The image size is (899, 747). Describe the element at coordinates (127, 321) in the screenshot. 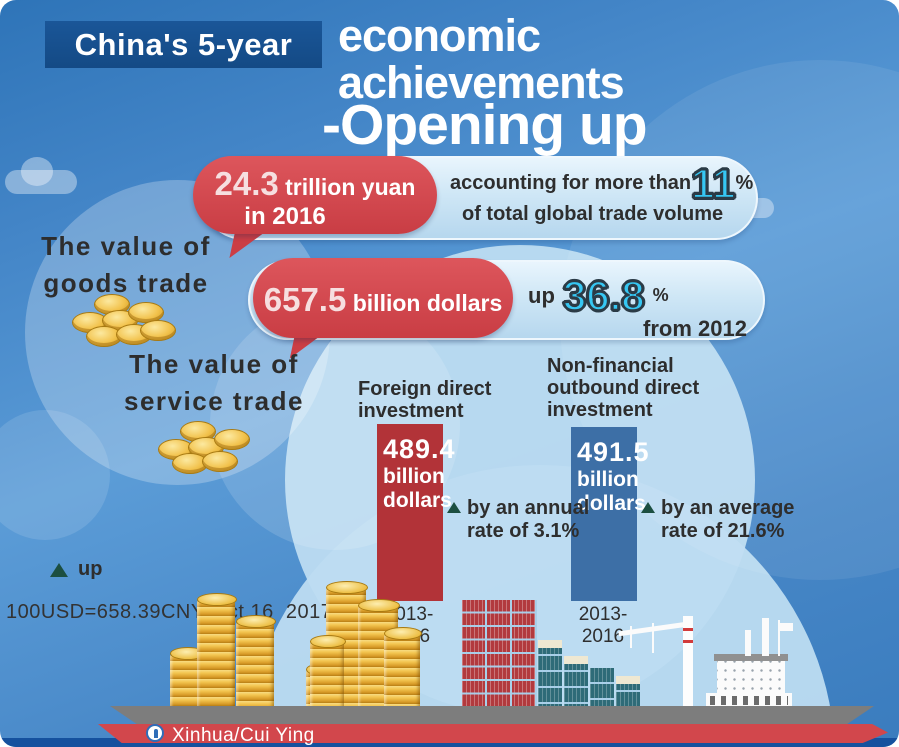

I see `goods-coin-pile` at that location.